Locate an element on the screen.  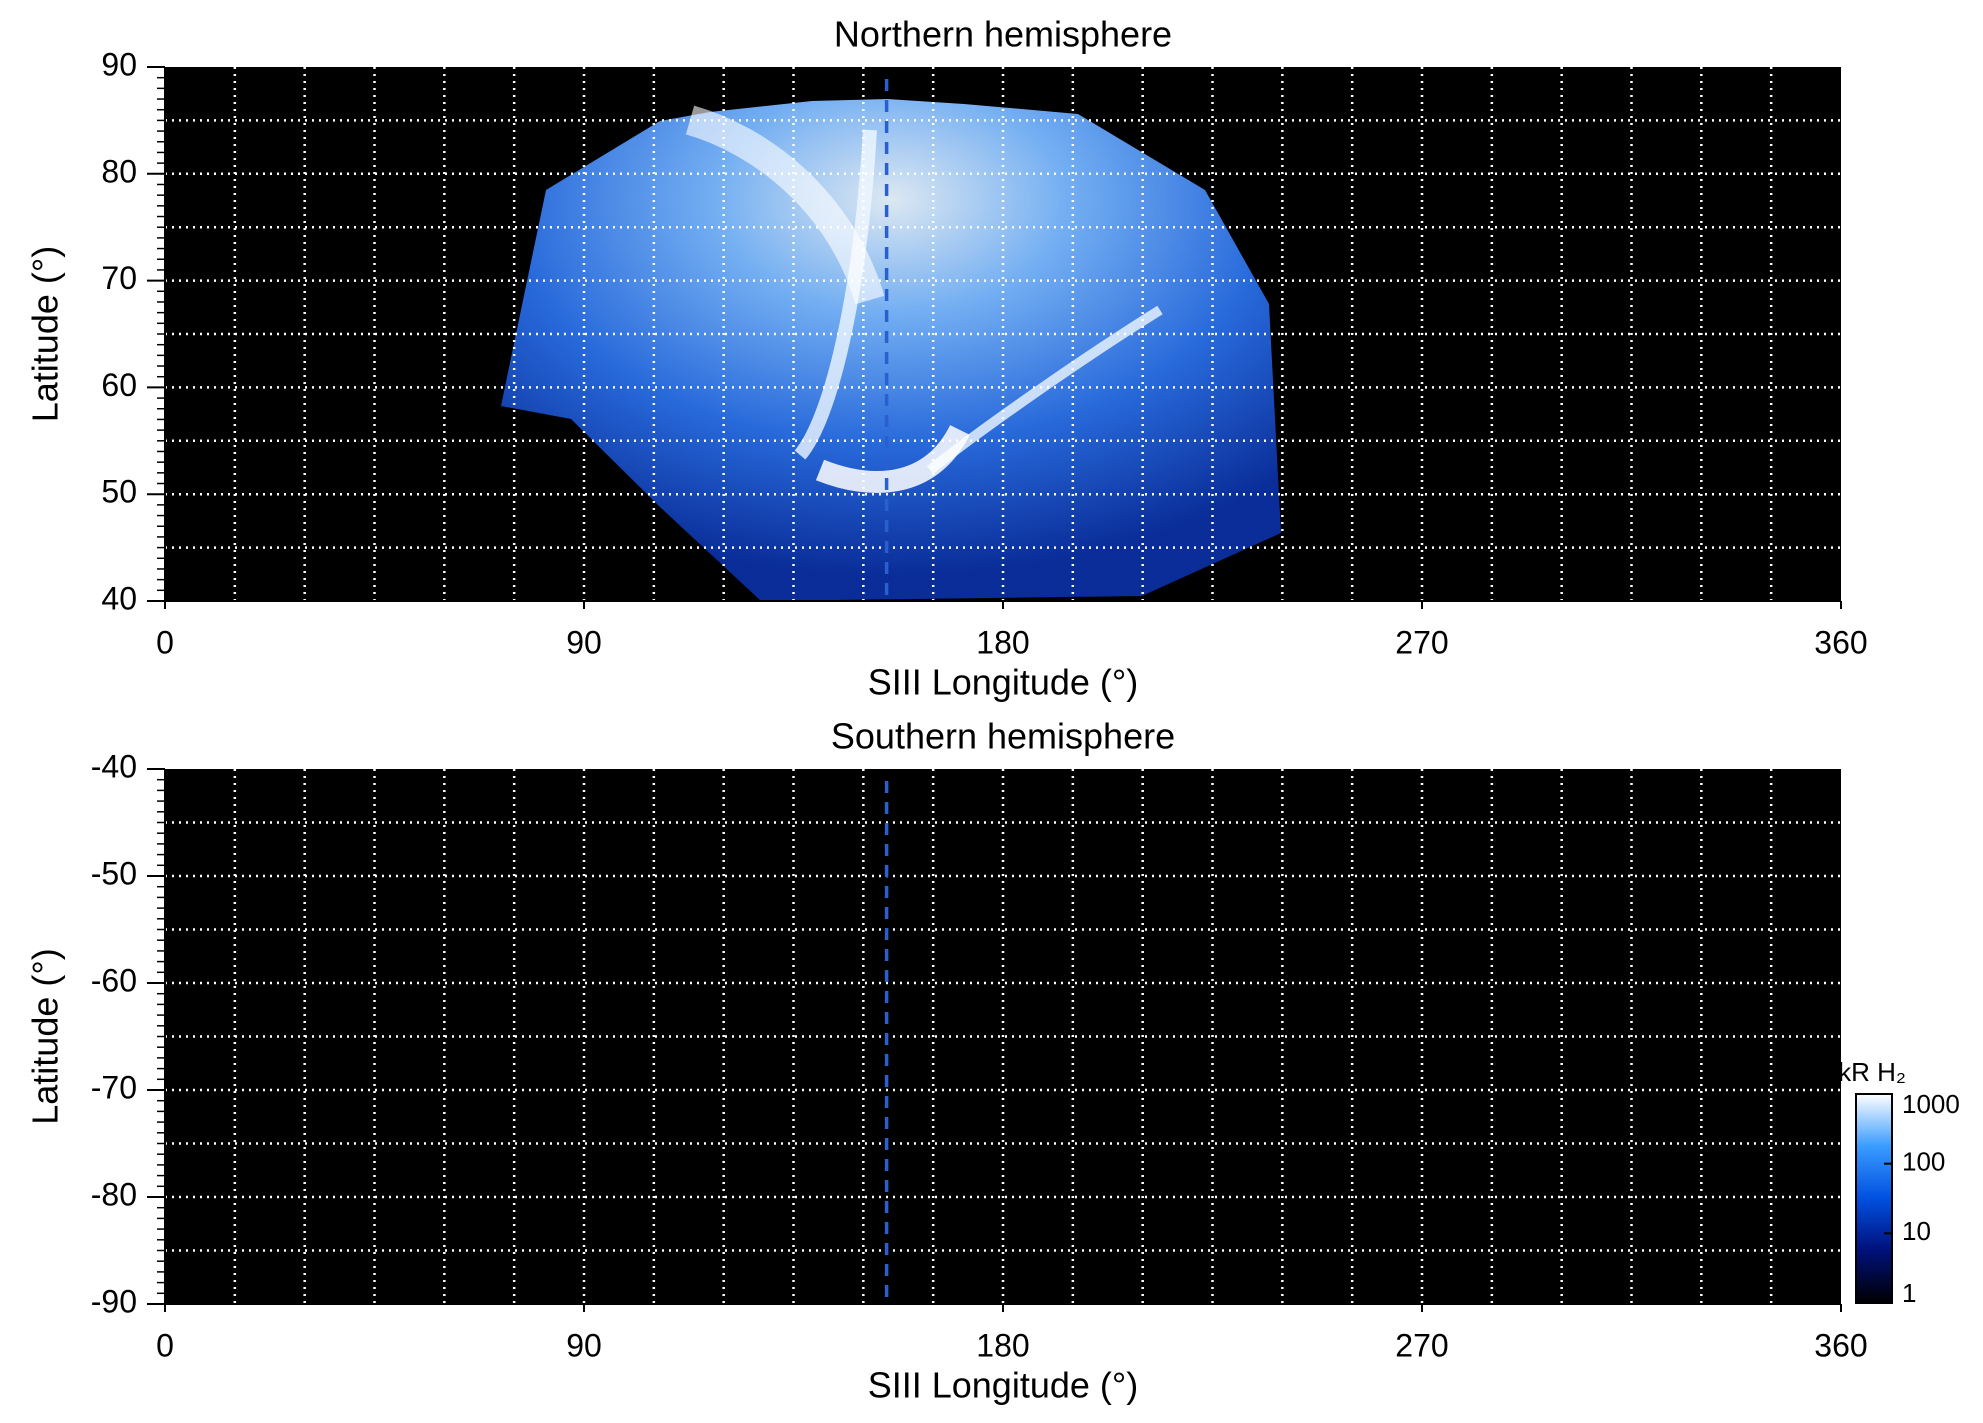
y-tick-label: -70 is located at coordinates (114, 1087).